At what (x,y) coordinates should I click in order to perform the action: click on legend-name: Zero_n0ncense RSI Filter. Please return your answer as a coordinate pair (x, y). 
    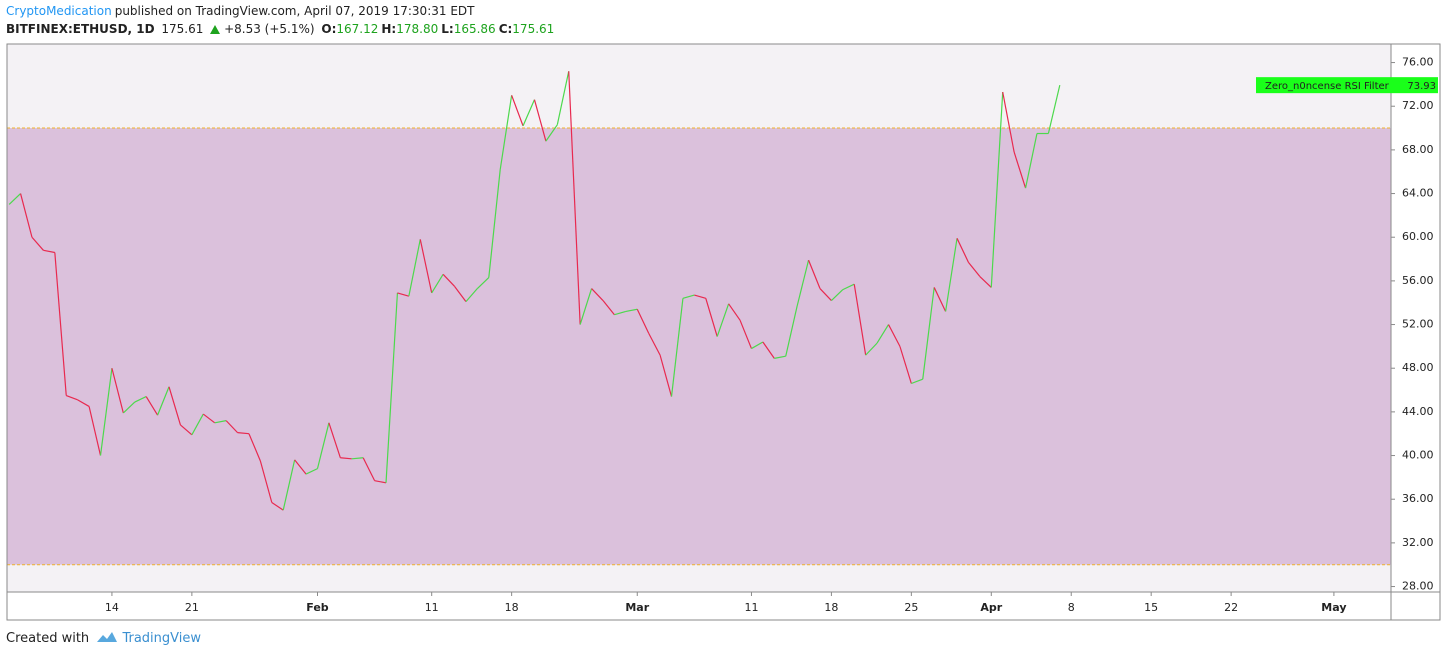
    Looking at the image, I should click on (1327, 86).